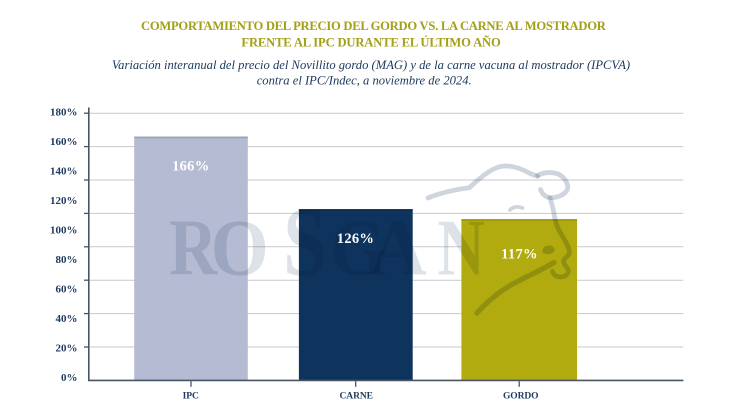 The image size is (730, 417). I want to click on svg-text: 60%, so click(67, 289).